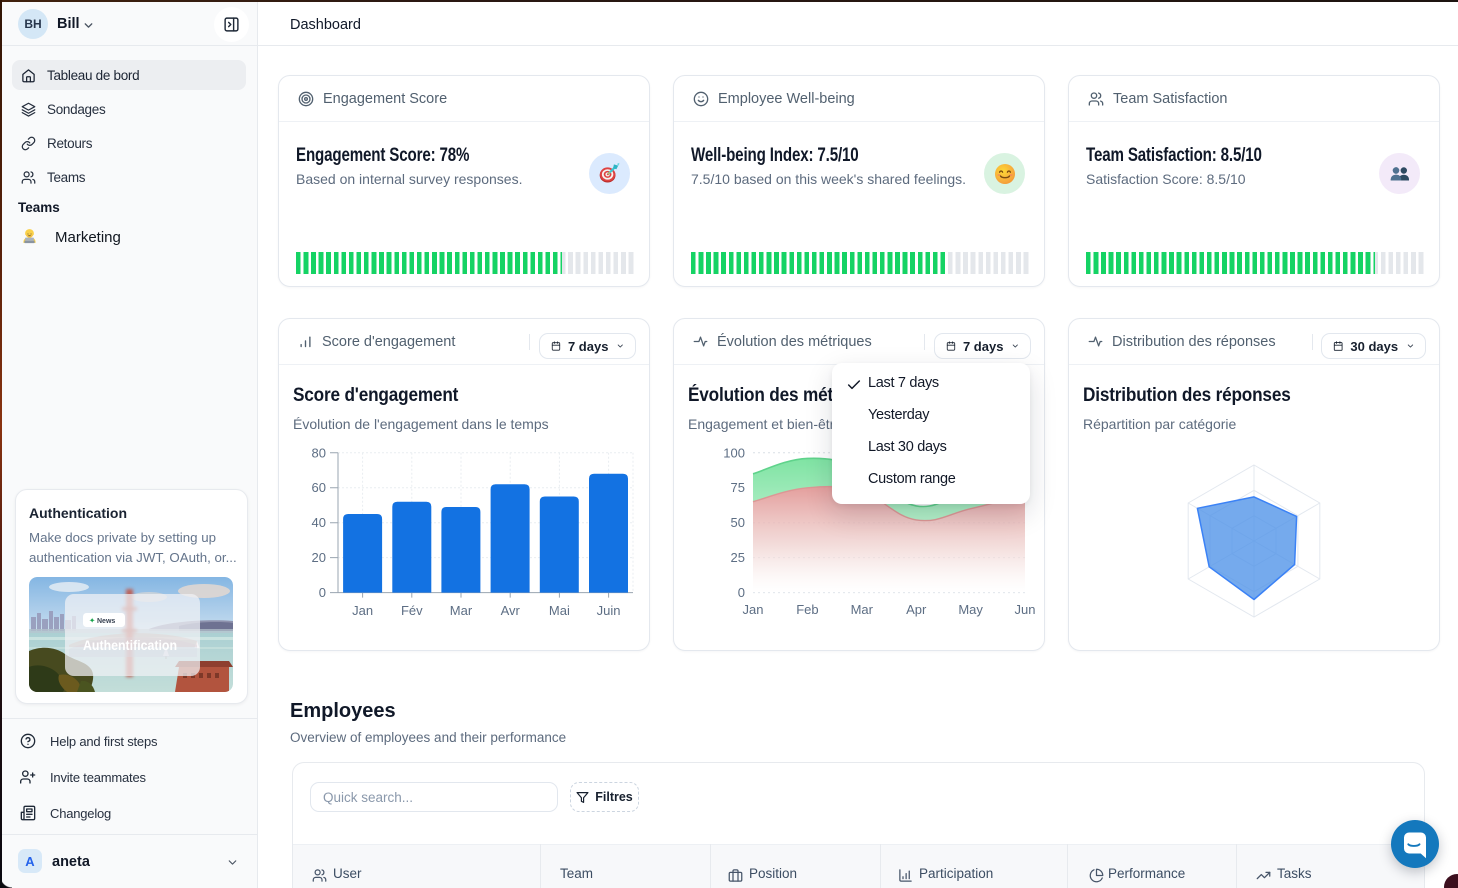  Describe the element at coordinates (511, 610) in the screenshot. I see `svg-text: Avr` at that location.